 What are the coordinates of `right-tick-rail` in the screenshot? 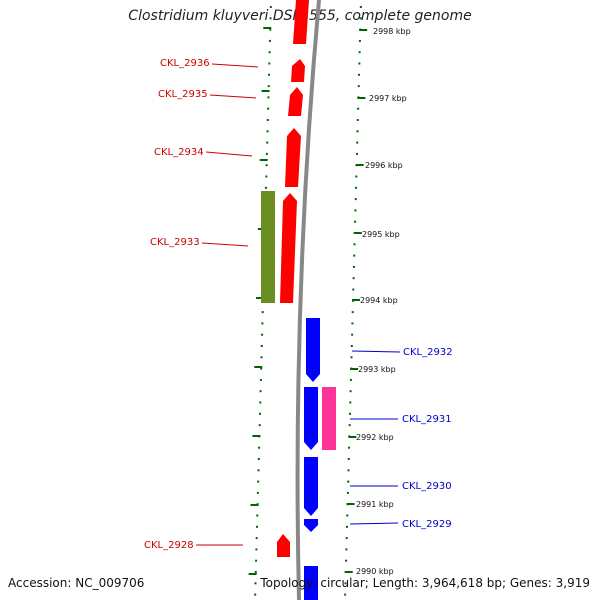 It's located at (356, 301).